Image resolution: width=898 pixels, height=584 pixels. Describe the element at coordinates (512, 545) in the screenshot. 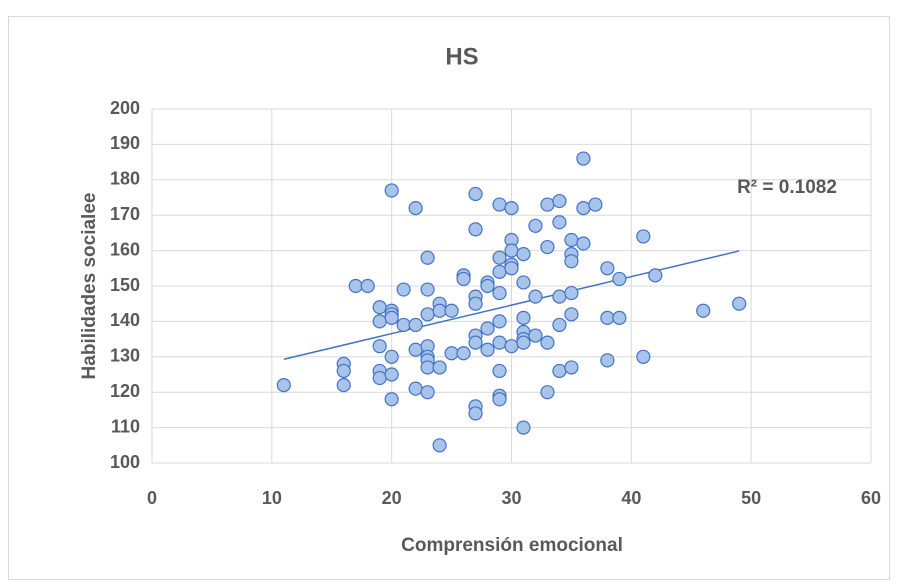

I see `x-axis-label: Comprensión emocional` at that location.